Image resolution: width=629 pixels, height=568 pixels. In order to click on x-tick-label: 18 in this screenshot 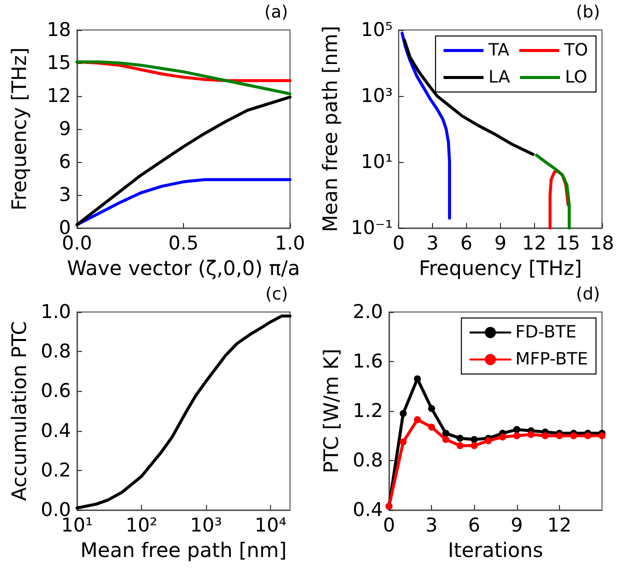, I will do `click(602, 243)`.